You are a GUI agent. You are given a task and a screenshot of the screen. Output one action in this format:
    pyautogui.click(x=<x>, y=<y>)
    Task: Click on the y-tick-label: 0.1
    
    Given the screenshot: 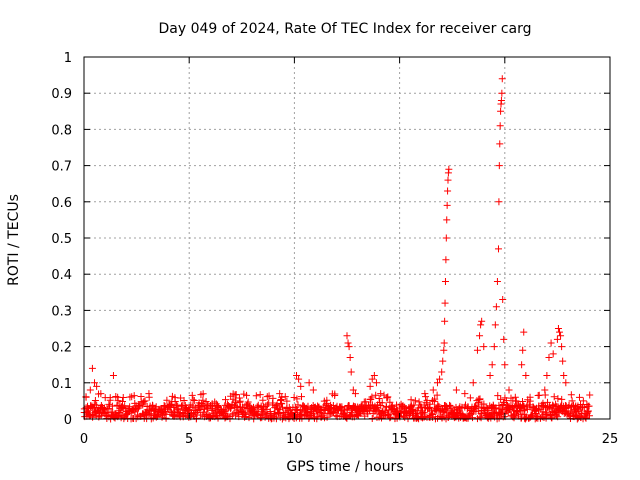 What is the action you would take?
    pyautogui.click(x=61, y=384)
    